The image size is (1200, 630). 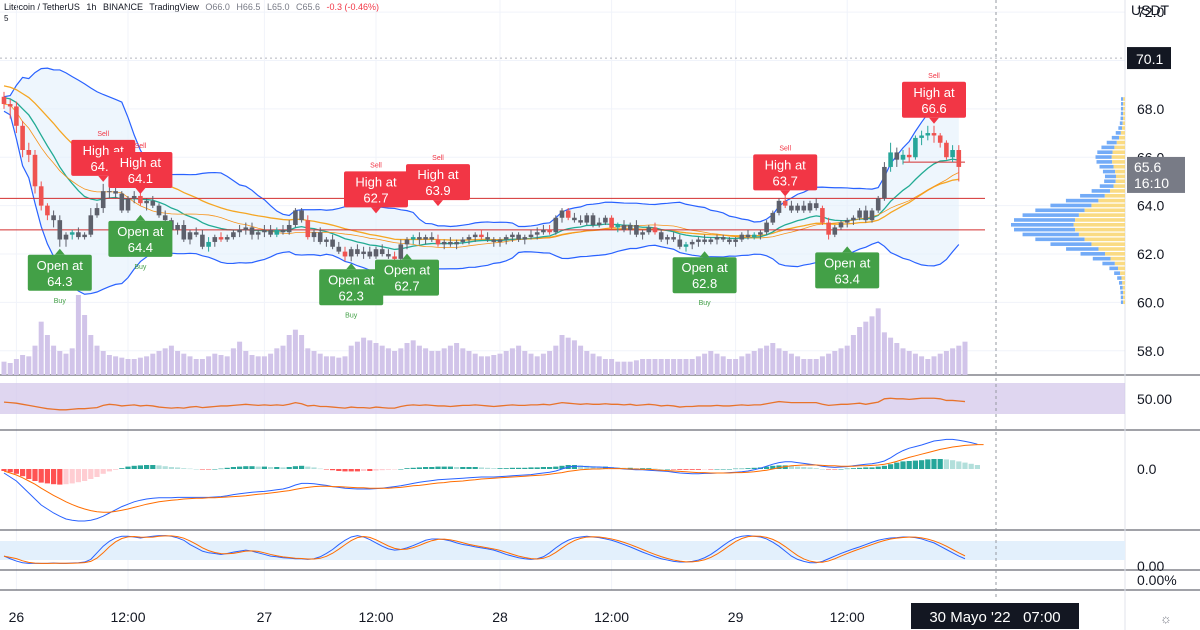 I want to click on price-tick: 72.0, so click(x=1150, y=12).